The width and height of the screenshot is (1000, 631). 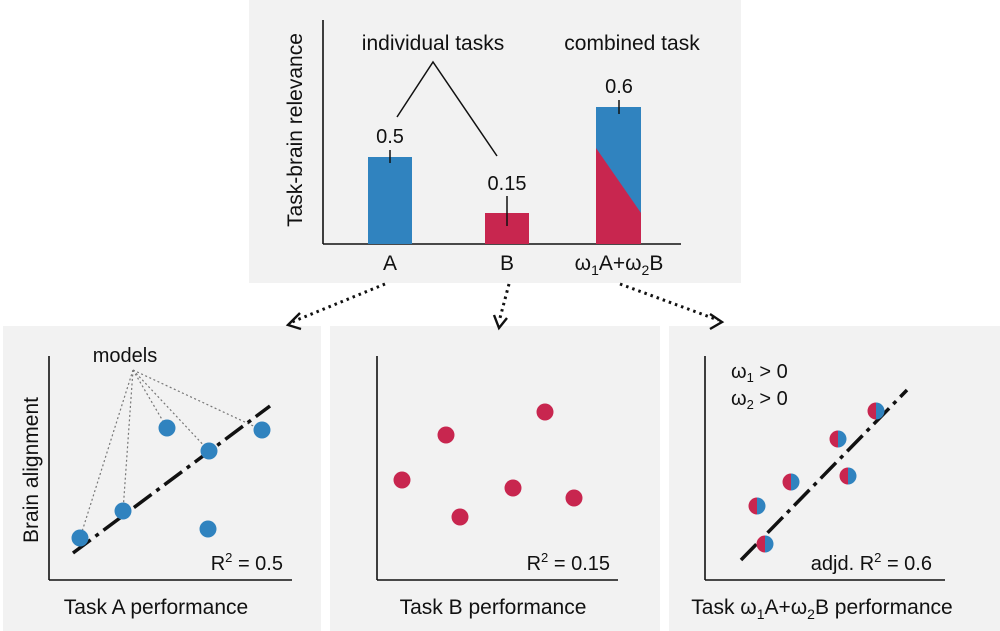 What do you see at coordinates (816, 477) in the screenshot?
I see `panel-c-points` at bounding box center [816, 477].